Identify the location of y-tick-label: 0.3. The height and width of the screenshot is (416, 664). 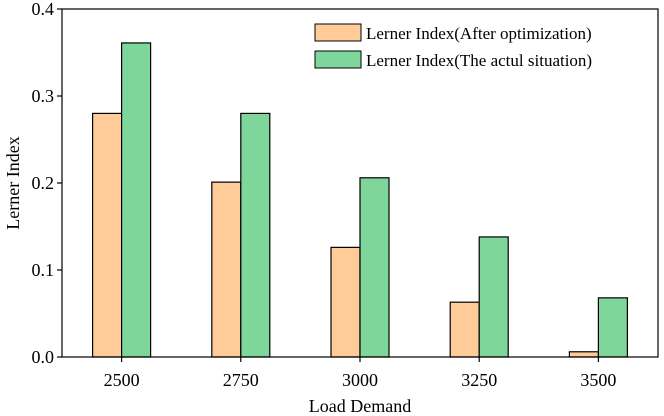
(43, 96).